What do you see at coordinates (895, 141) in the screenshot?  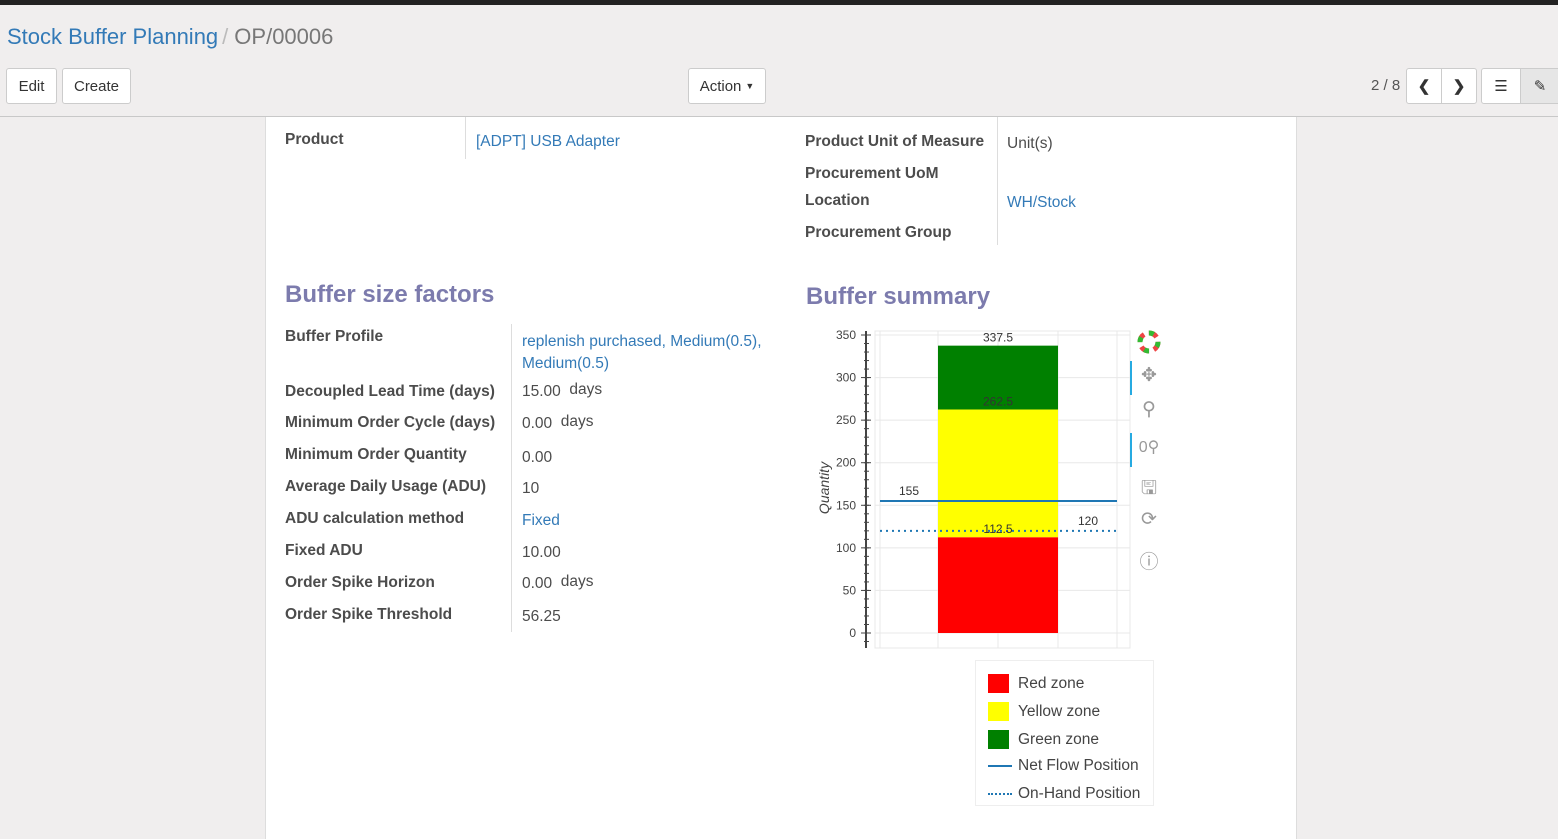 I see `uom-label: Product Unit of Measure` at bounding box center [895, 141].